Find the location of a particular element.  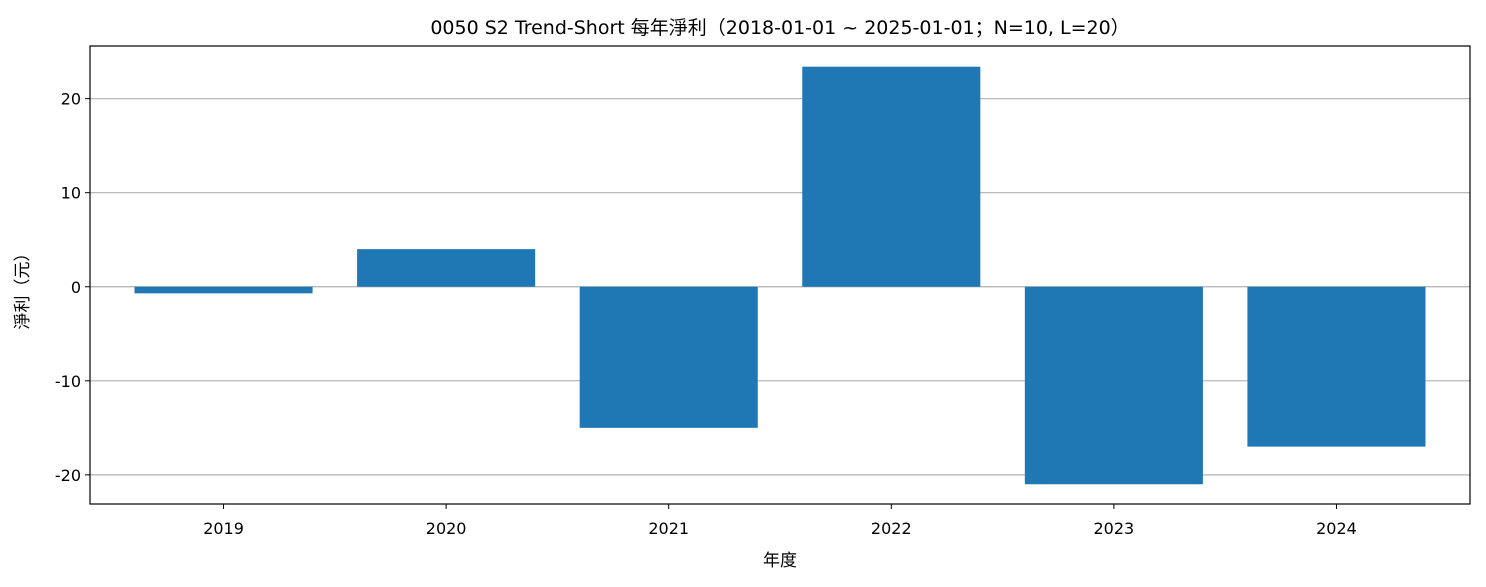

x-tick-label: 2019 is located at coordinates (223, 528).